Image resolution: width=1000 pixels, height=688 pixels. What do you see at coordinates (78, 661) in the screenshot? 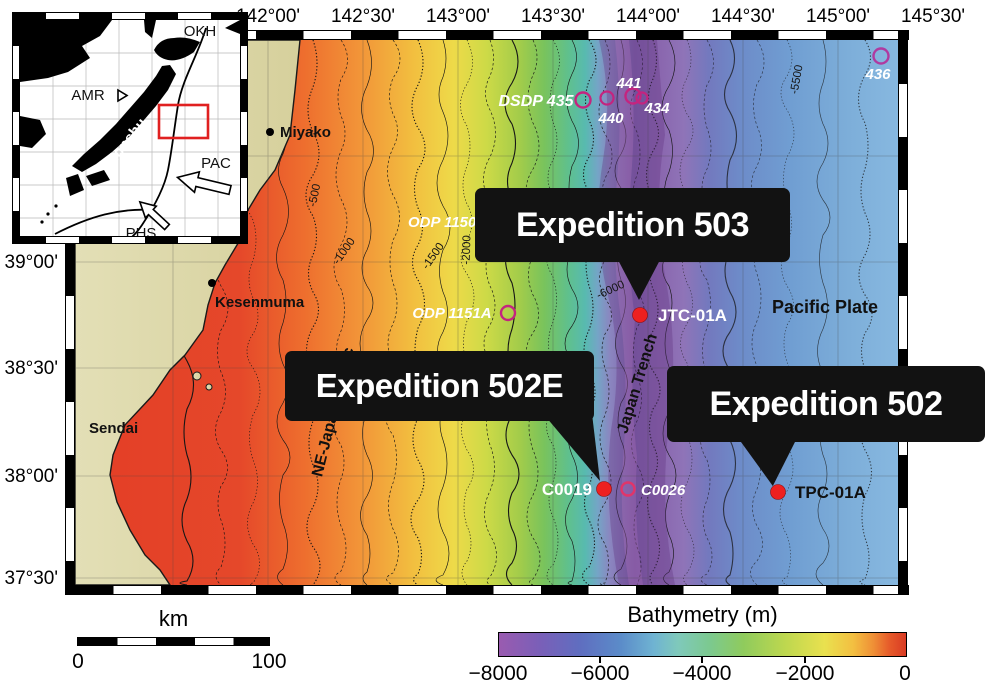
I see `scalebar-min: 0` at bounding box center [78, 661].